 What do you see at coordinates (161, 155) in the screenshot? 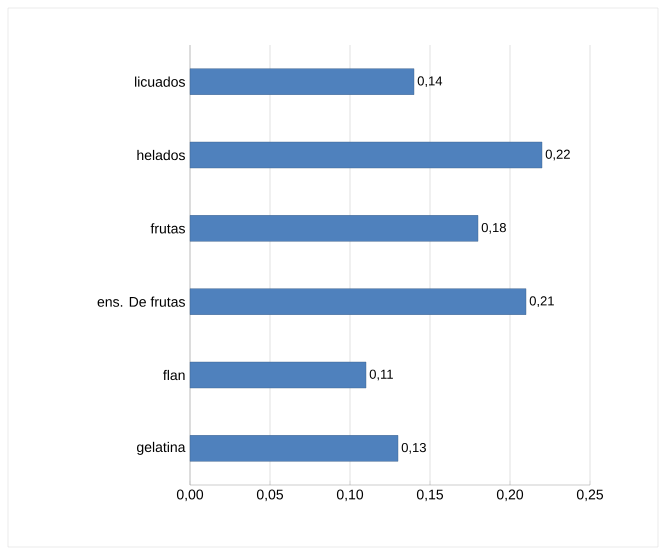
I see `y-tick-label: helados` at bounding box center [161, 155].